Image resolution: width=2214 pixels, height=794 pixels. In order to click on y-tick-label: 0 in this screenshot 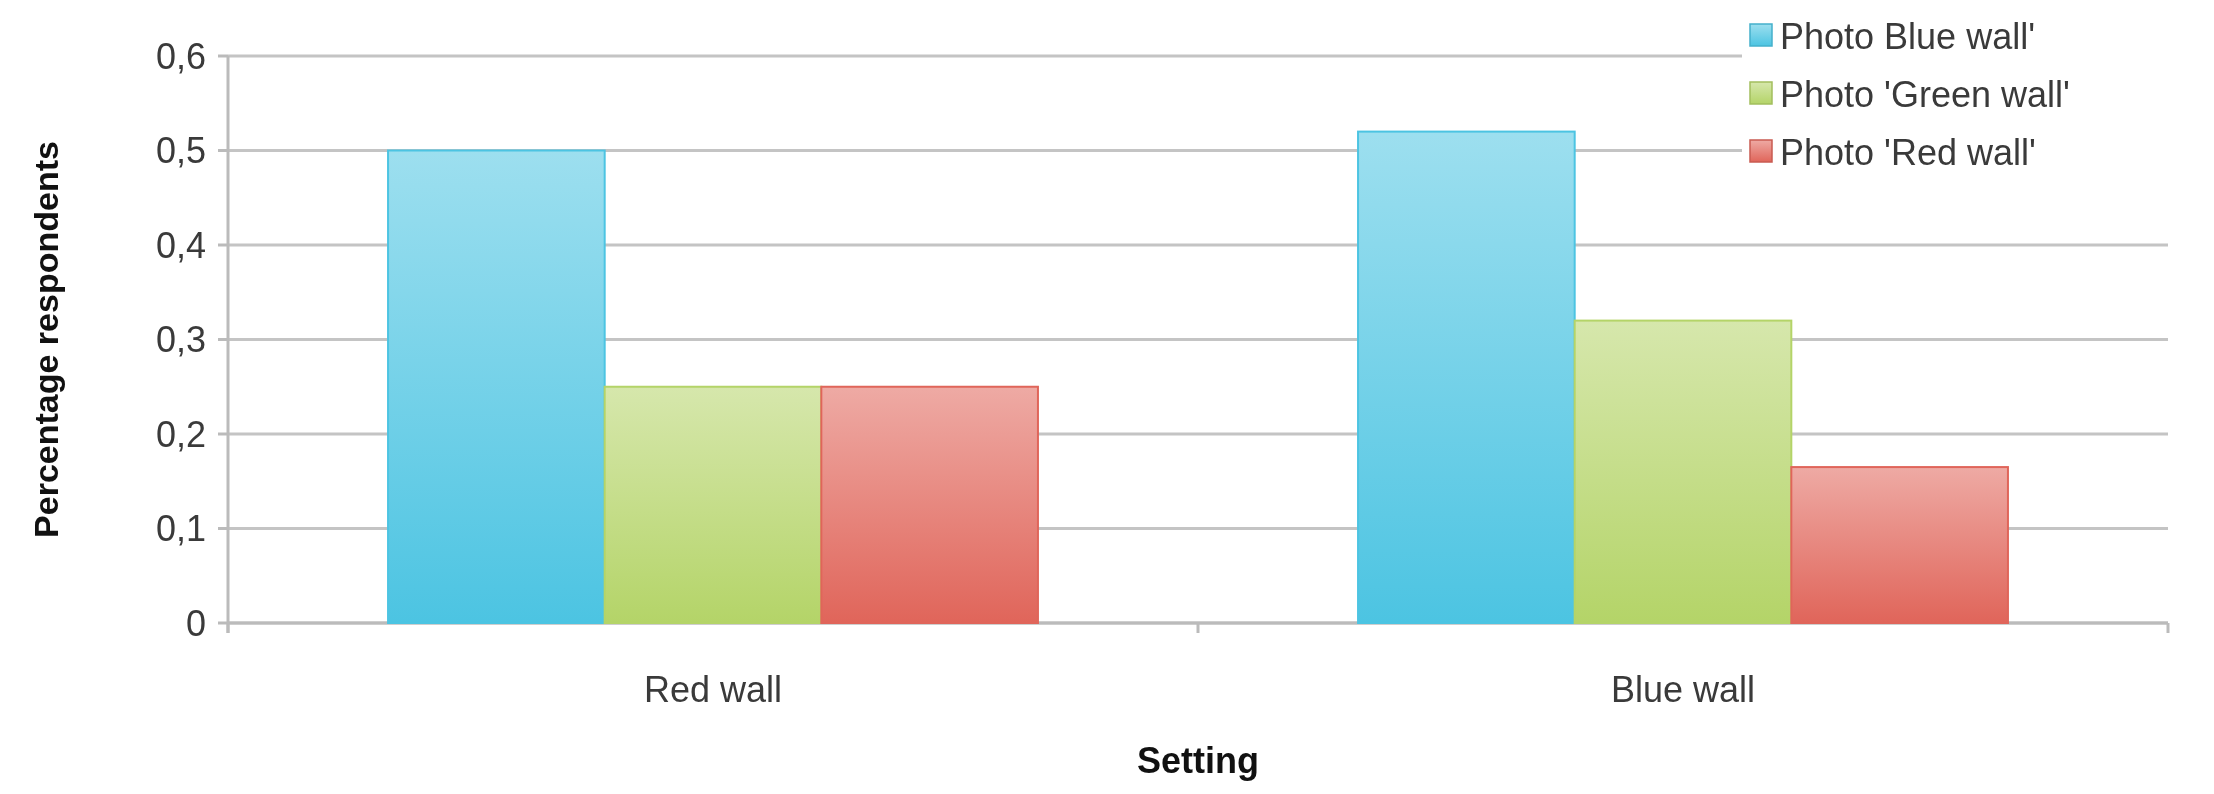, I will do `click(195, 623)`.